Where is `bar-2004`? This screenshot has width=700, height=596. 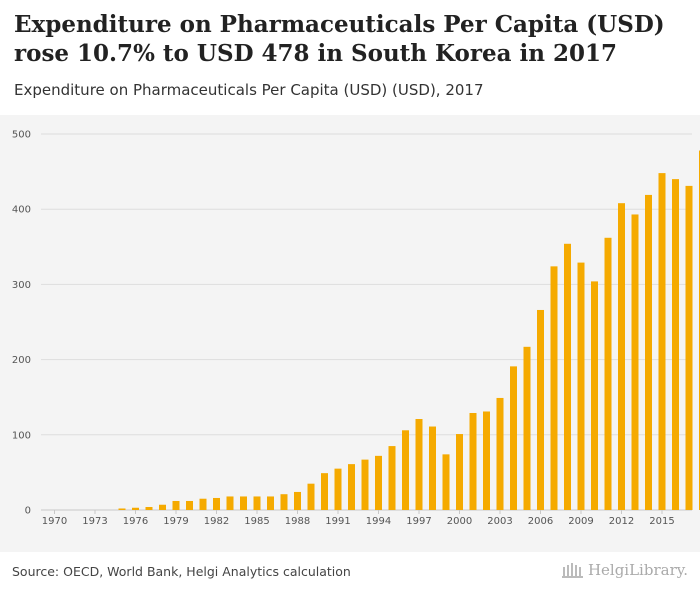
bar-2004 is located at coordinates (513, 438).